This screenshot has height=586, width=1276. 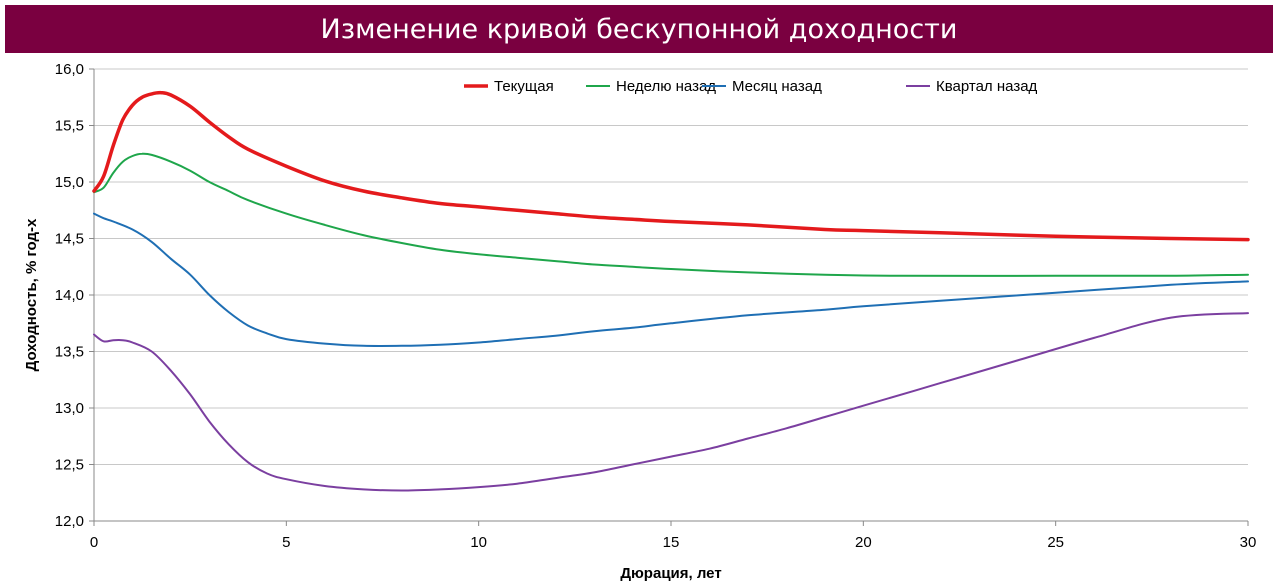 I want to click on y-tick-label-0: 12,0, so click(x=69, y=521).